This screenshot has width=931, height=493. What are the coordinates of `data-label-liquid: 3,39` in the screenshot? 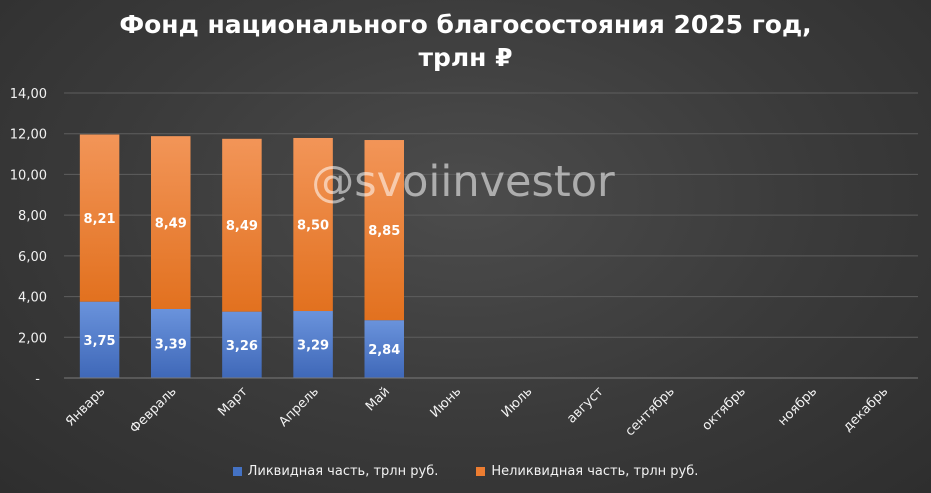 It's located at (171, 344).